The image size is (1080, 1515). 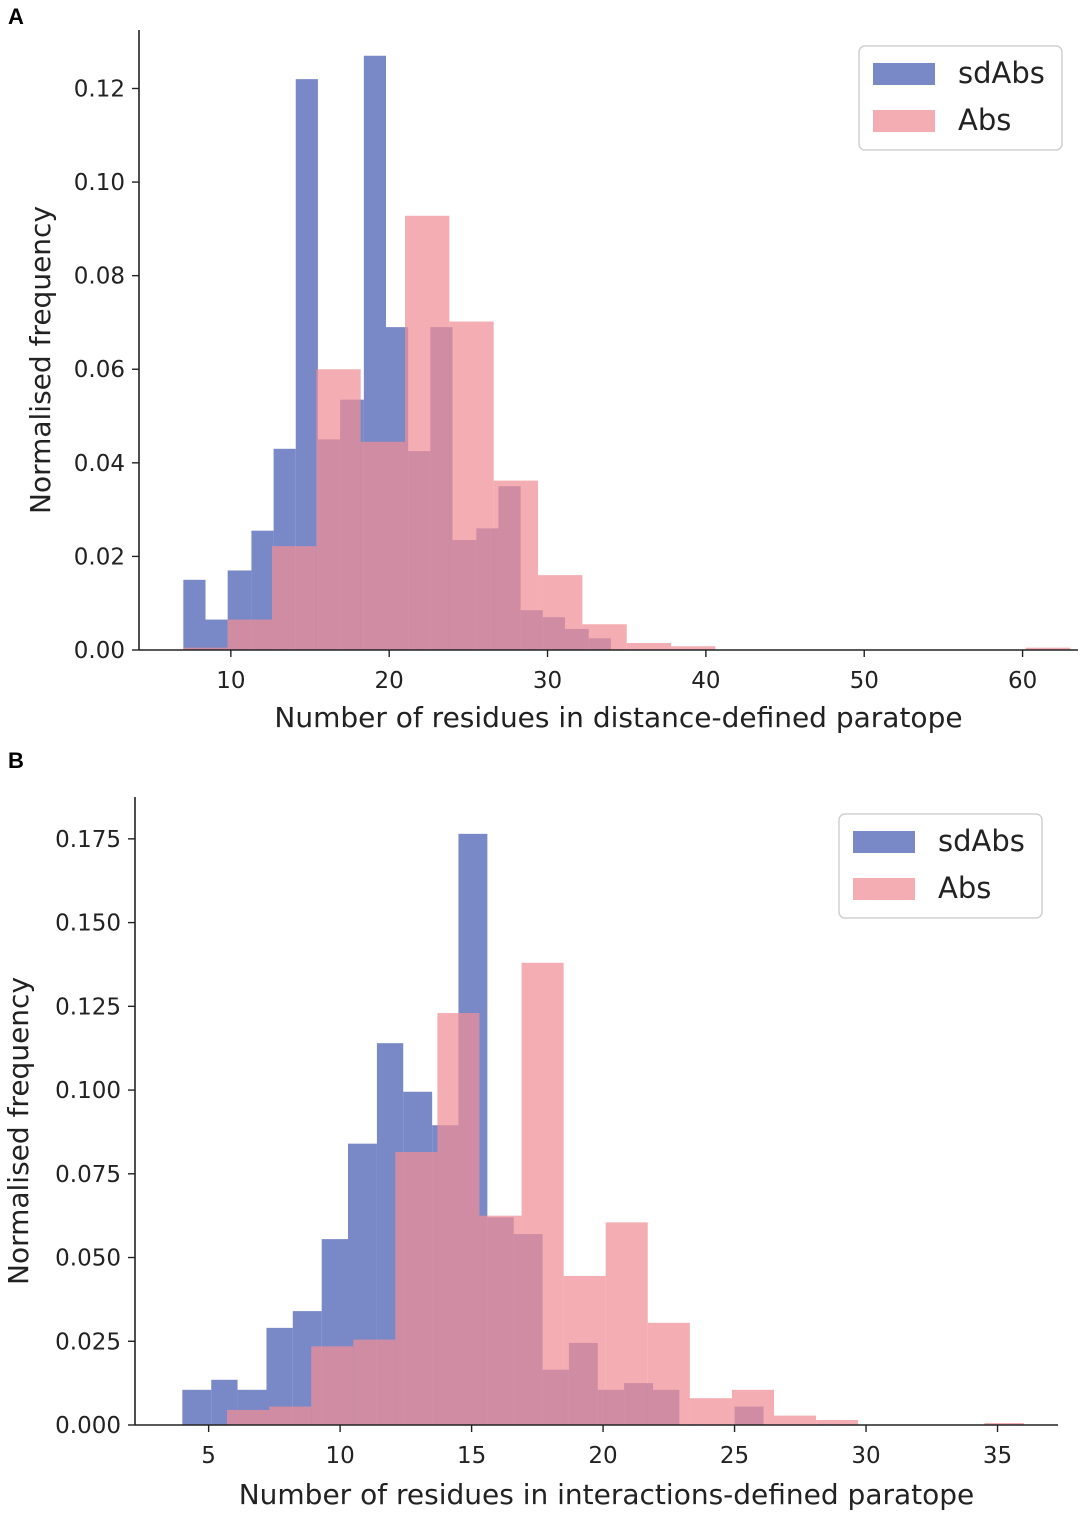 What do you see at coordinates (16, 760) in the screenshot?
I see `panel-label: B` at bounding box center [16, 760].